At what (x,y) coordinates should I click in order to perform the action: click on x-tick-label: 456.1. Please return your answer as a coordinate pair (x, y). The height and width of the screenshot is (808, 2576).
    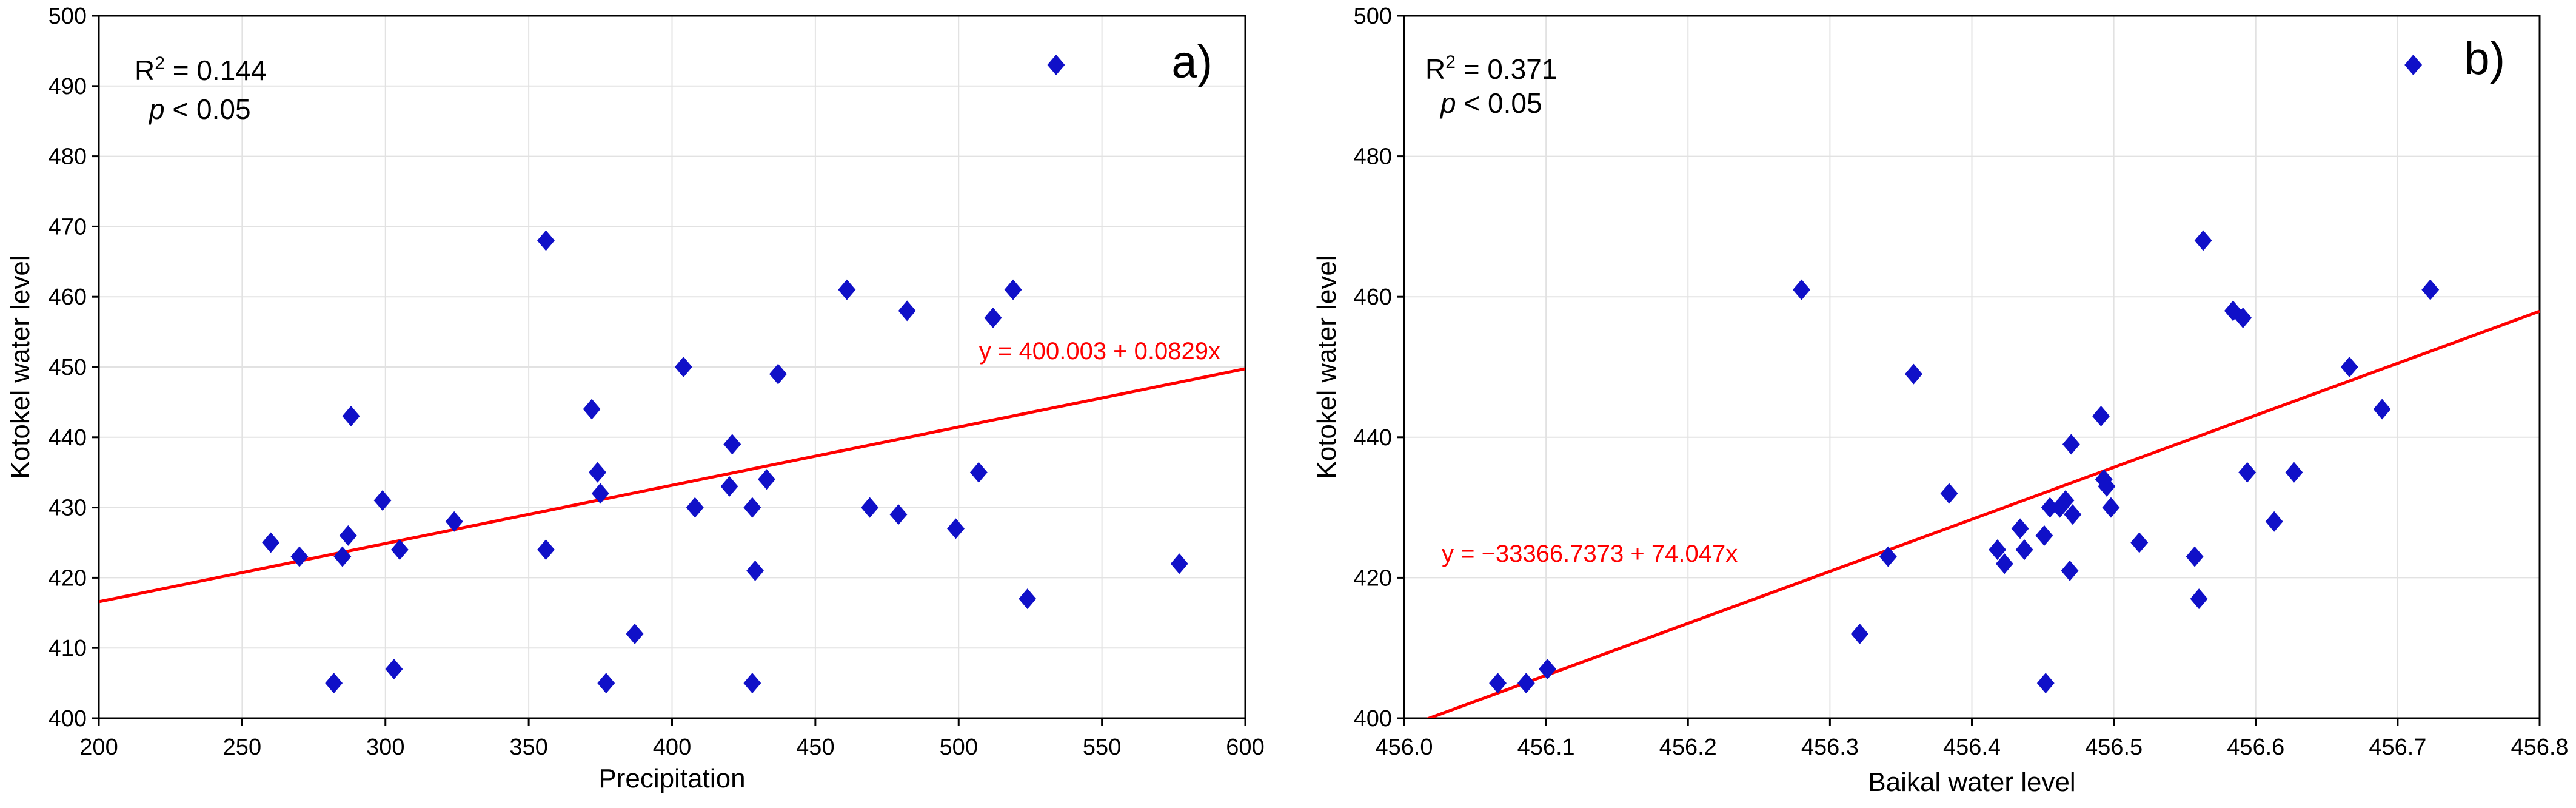
    Looking at the image, I should click on (1546, 747).